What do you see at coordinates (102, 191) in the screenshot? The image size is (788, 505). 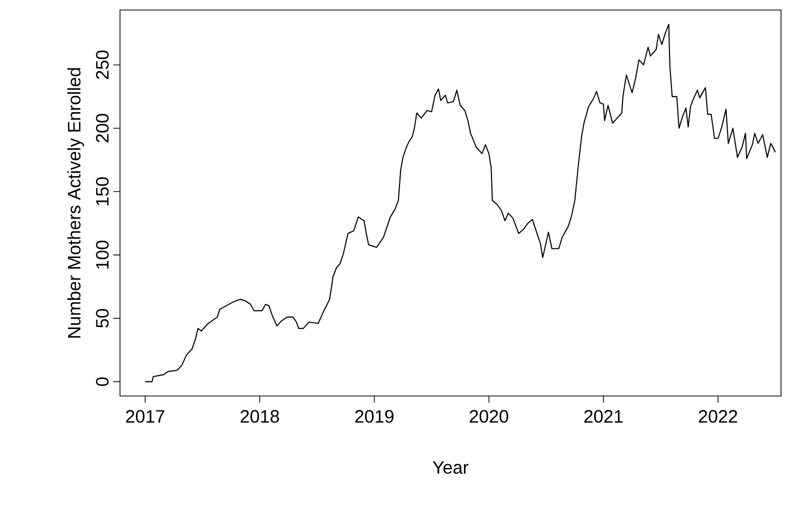 I see `y-tick-label: 150` at bounding box center [102, 191].